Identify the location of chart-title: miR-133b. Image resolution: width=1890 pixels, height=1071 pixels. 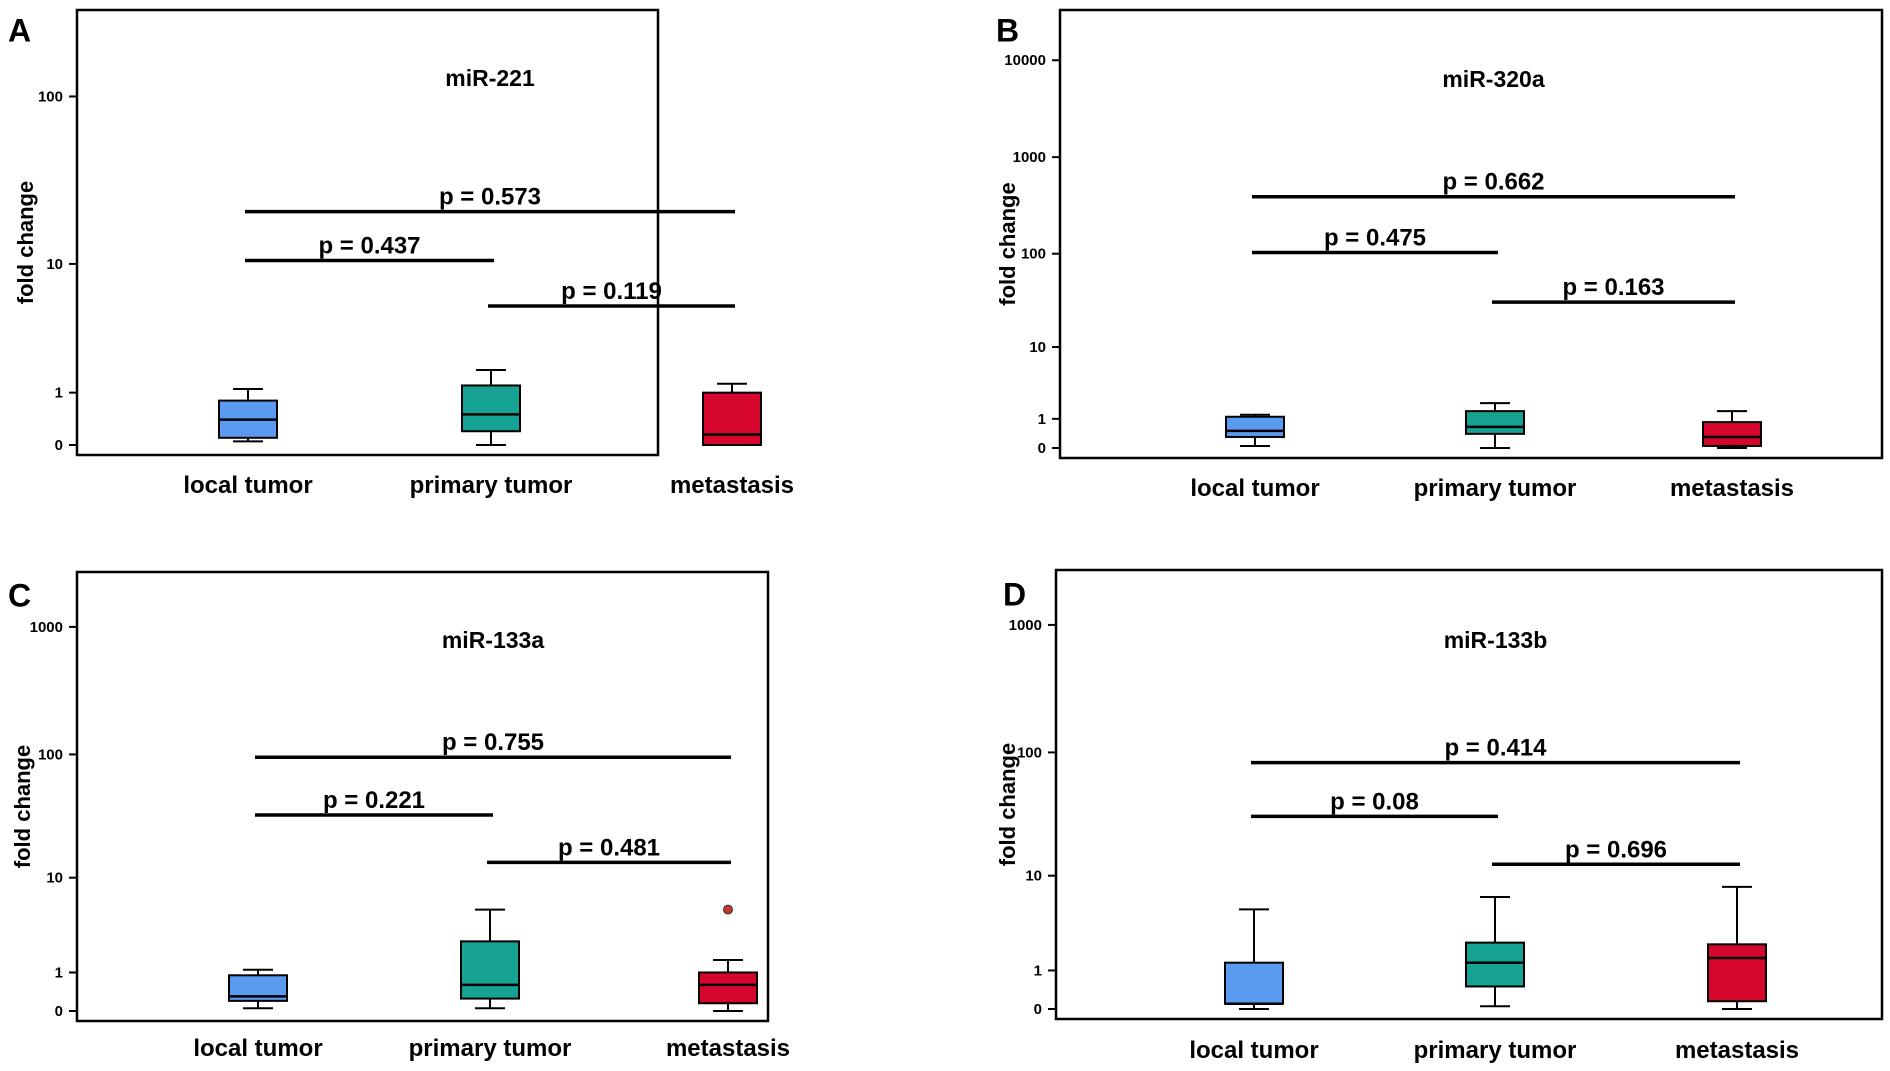
(1496, 640).